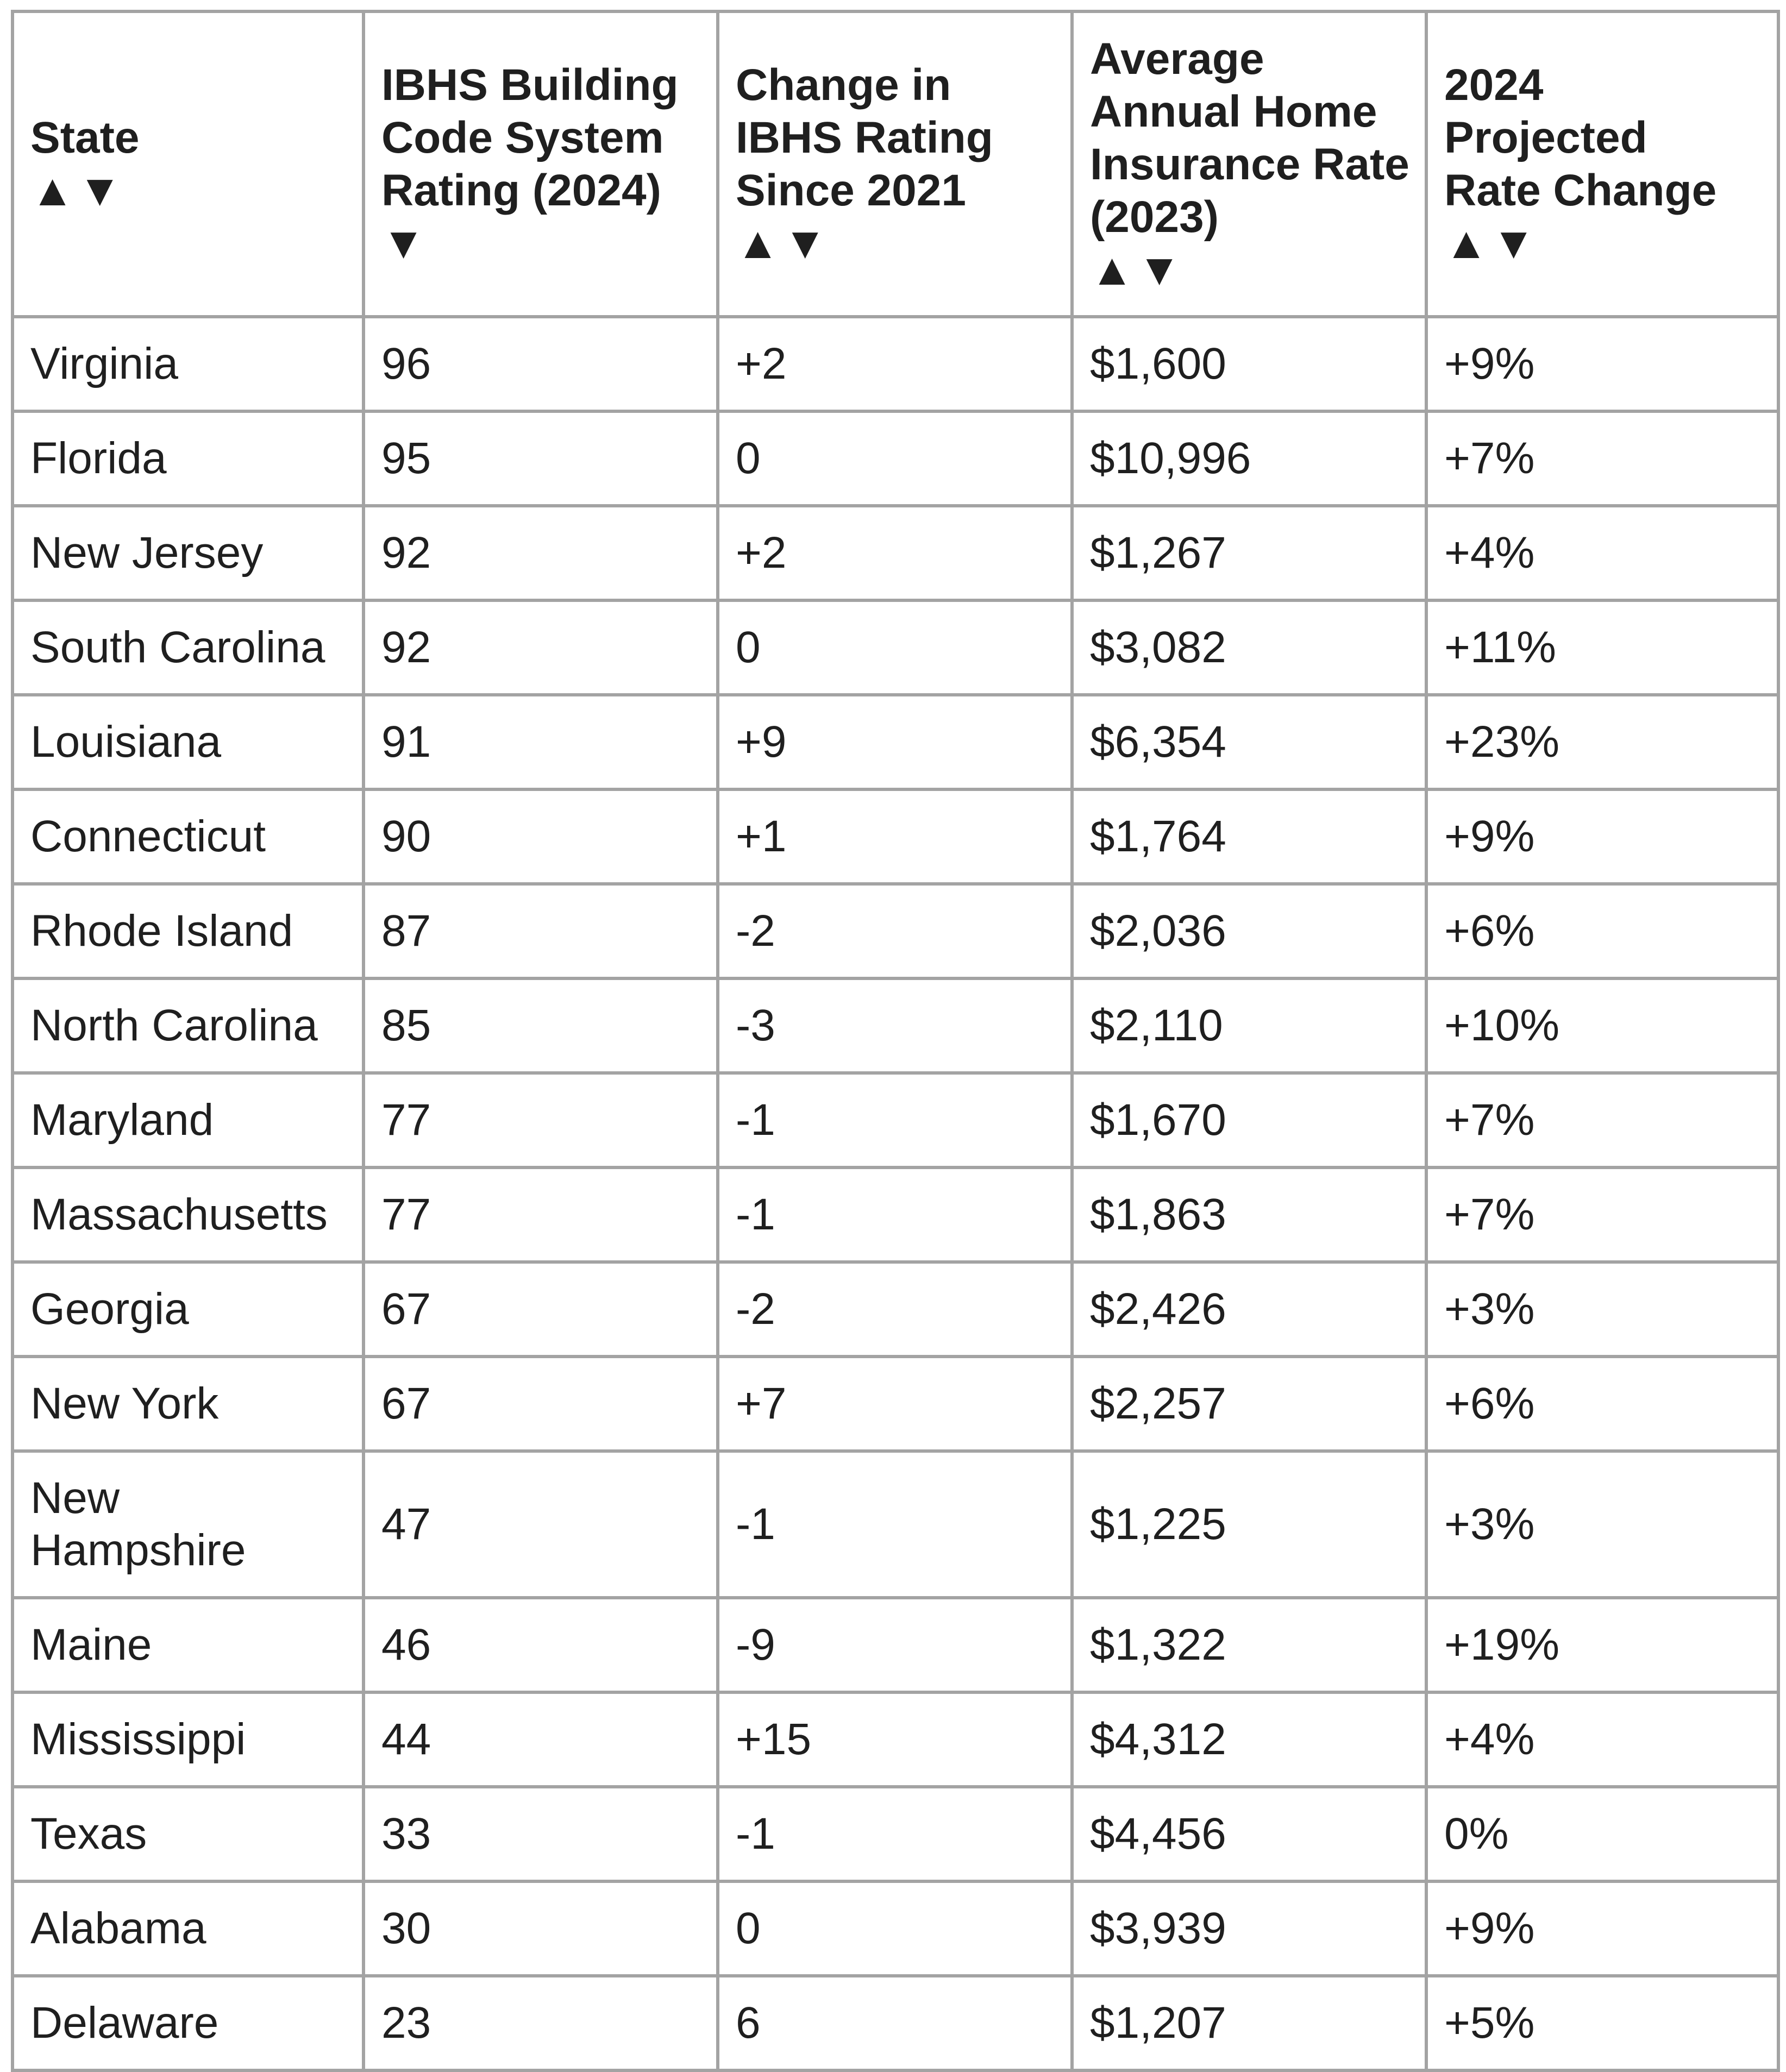 The image size is (1786, 2072). I want to click on cell-avg-insurance-rate: $4,312, so click(1249, 1739).